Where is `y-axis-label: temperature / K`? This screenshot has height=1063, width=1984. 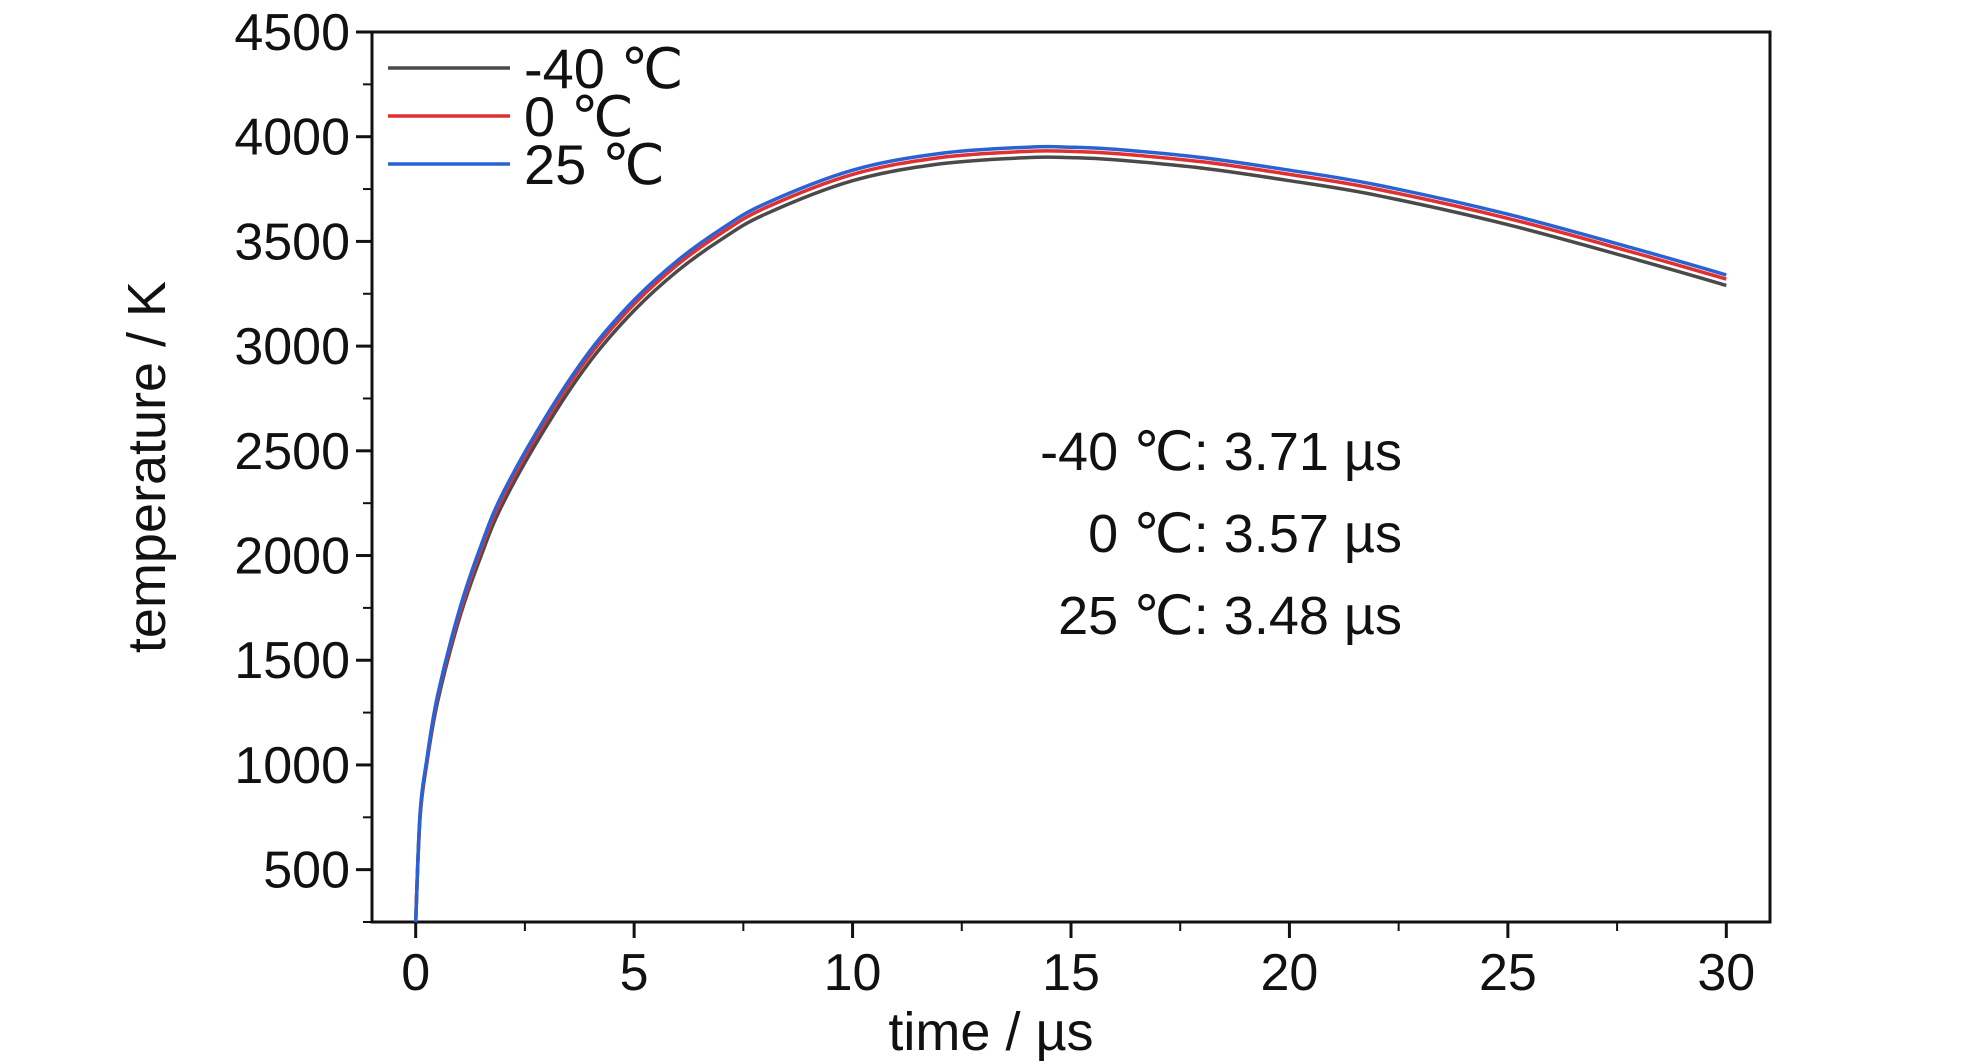
y-axis-label: temperature / K is located at coordinates (147, 467).